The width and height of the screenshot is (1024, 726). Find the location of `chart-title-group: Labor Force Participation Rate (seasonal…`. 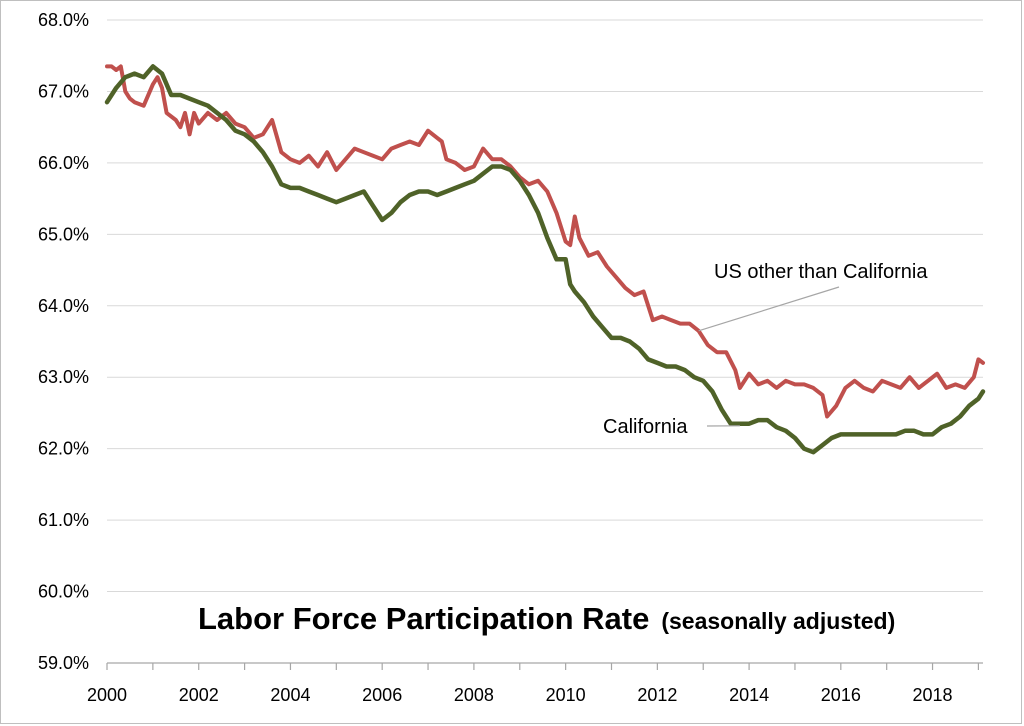

chart-title-group: Labor Force Participation Rate (seasonal… is located at coordinates (546, 618).